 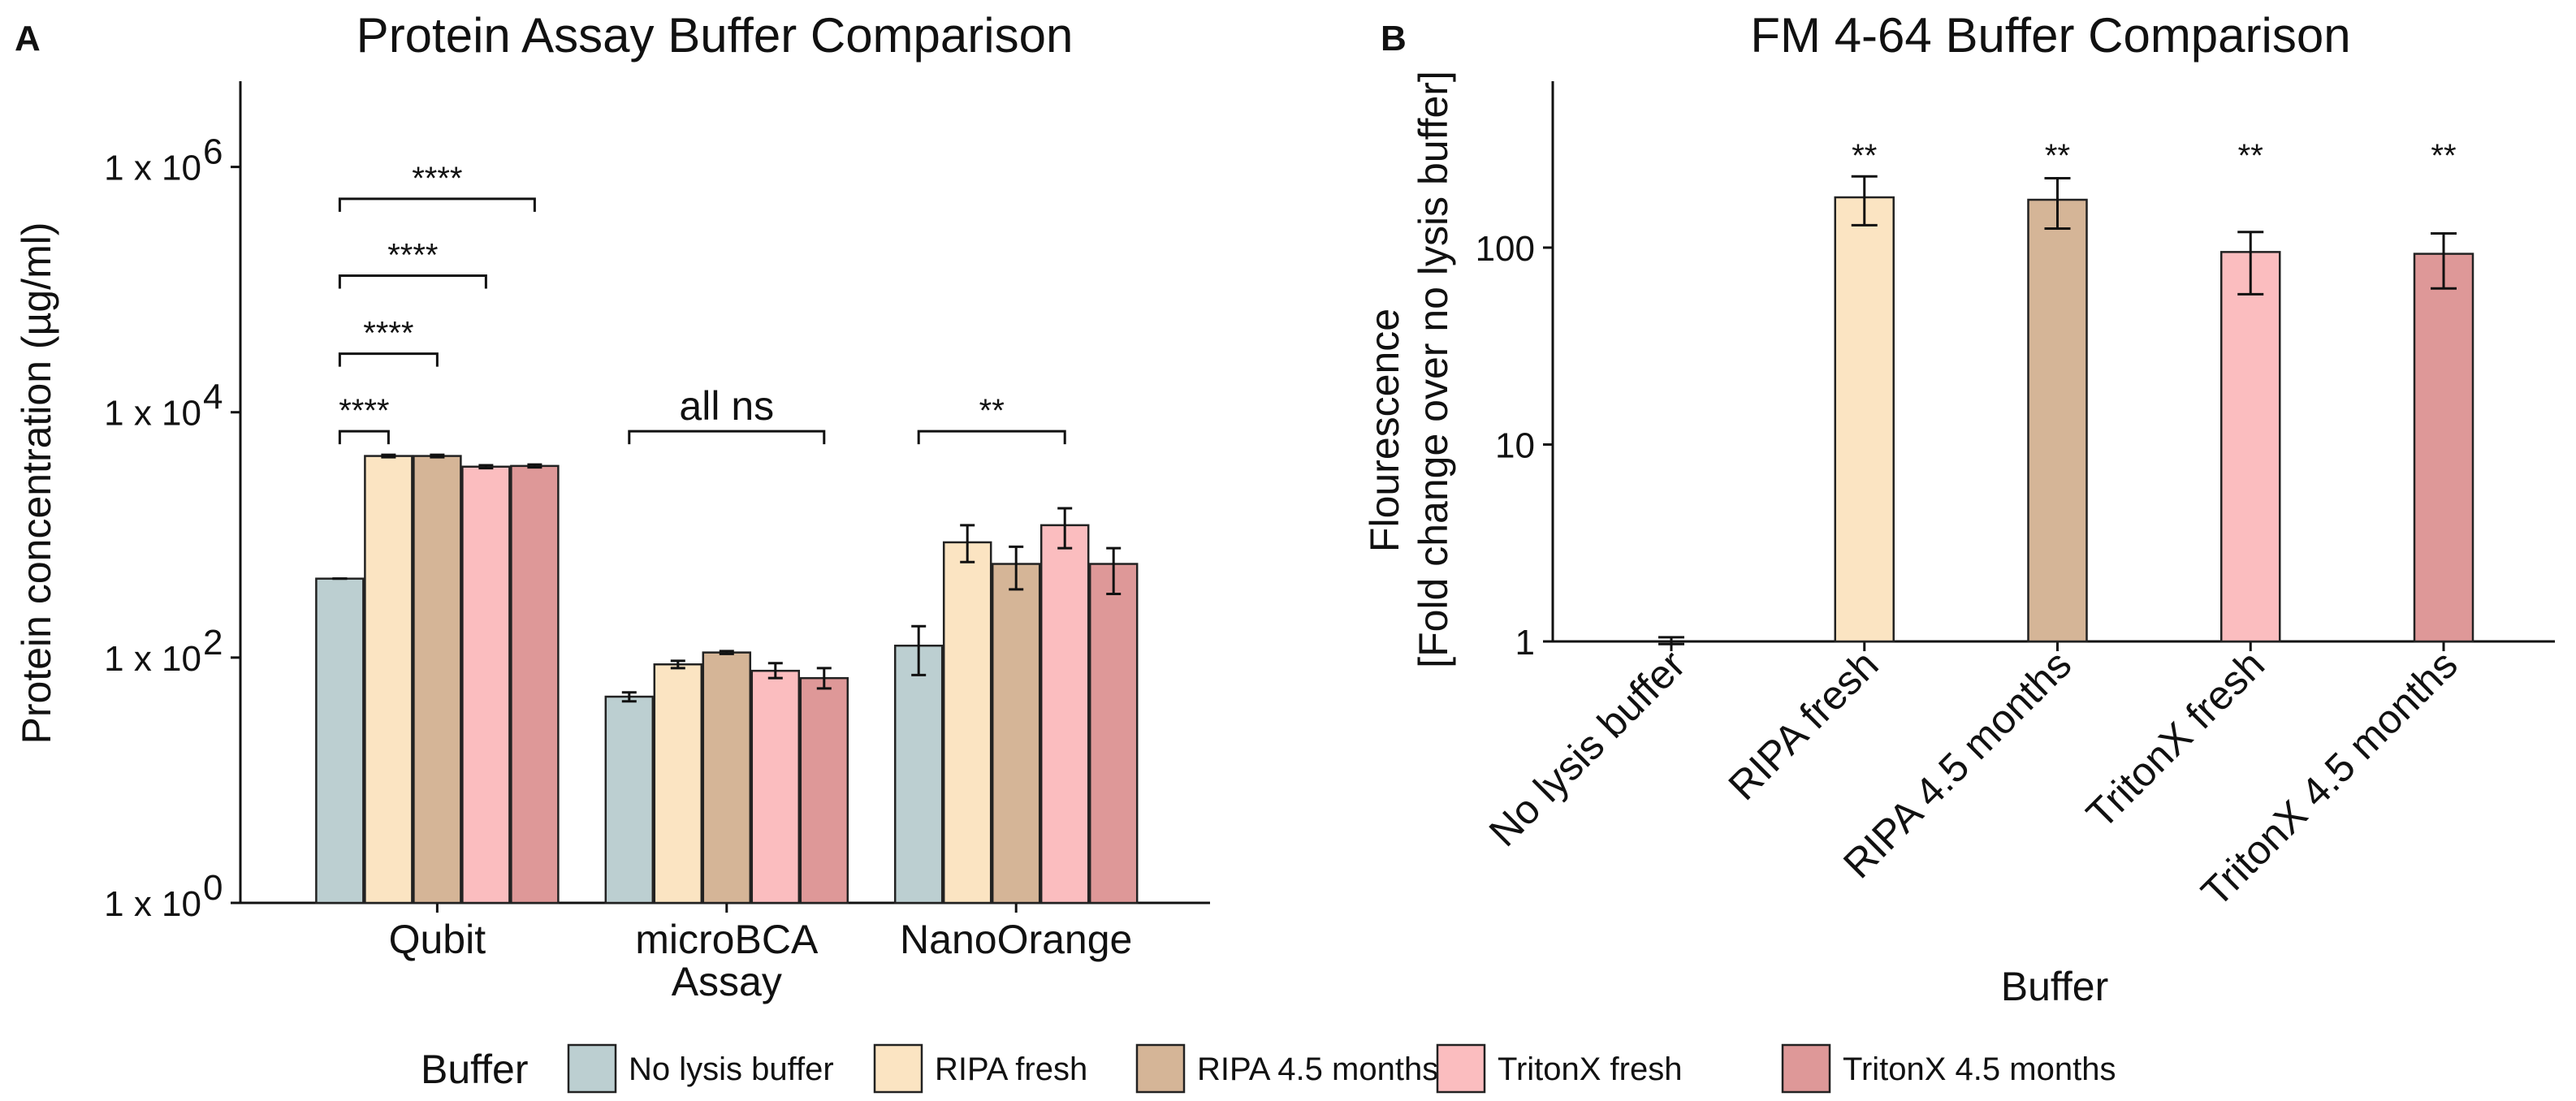 I want to click on panel-a-letter: A, so click(x=28, y=38).